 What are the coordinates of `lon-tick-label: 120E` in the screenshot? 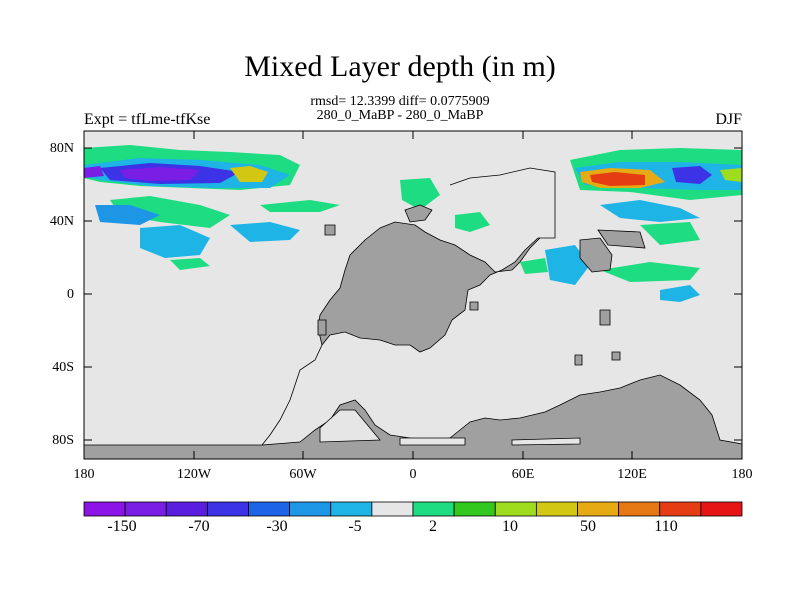 It's located at (632, 474).